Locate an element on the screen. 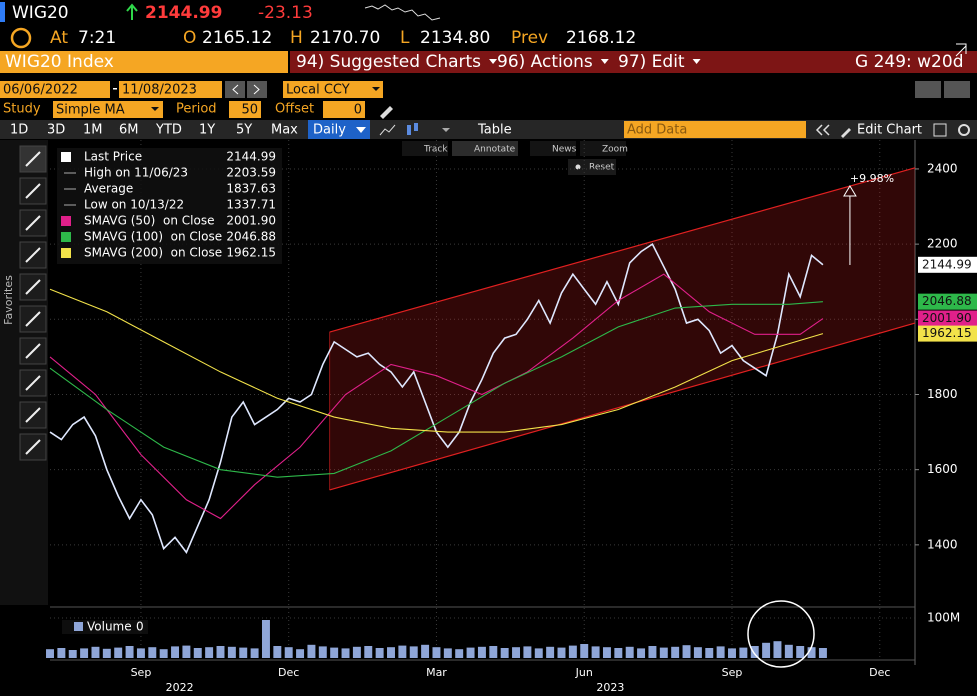 The width and height of the screenshot is (977, 696). next-button is located at coordinates (257, 89).